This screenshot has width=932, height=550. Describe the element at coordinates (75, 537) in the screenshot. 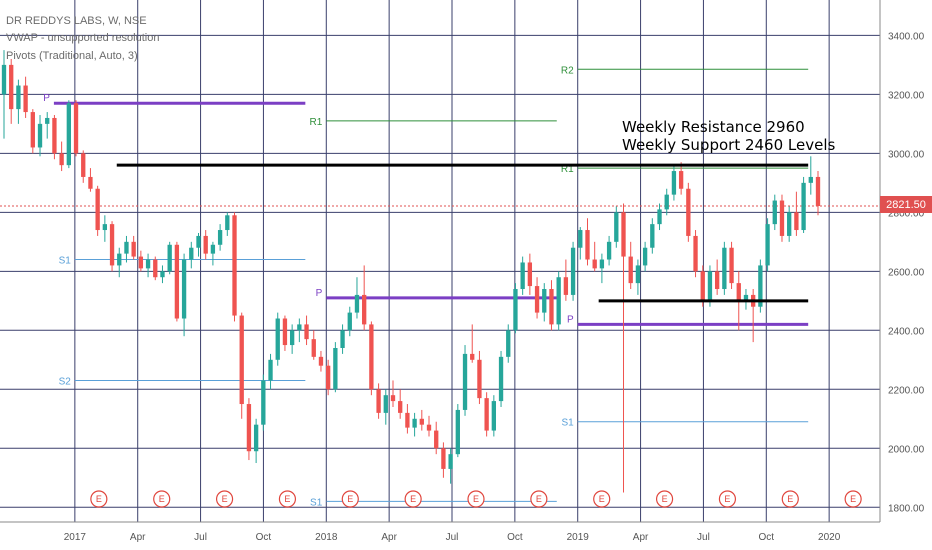

I see `x-tick-label: 2017` at that location.